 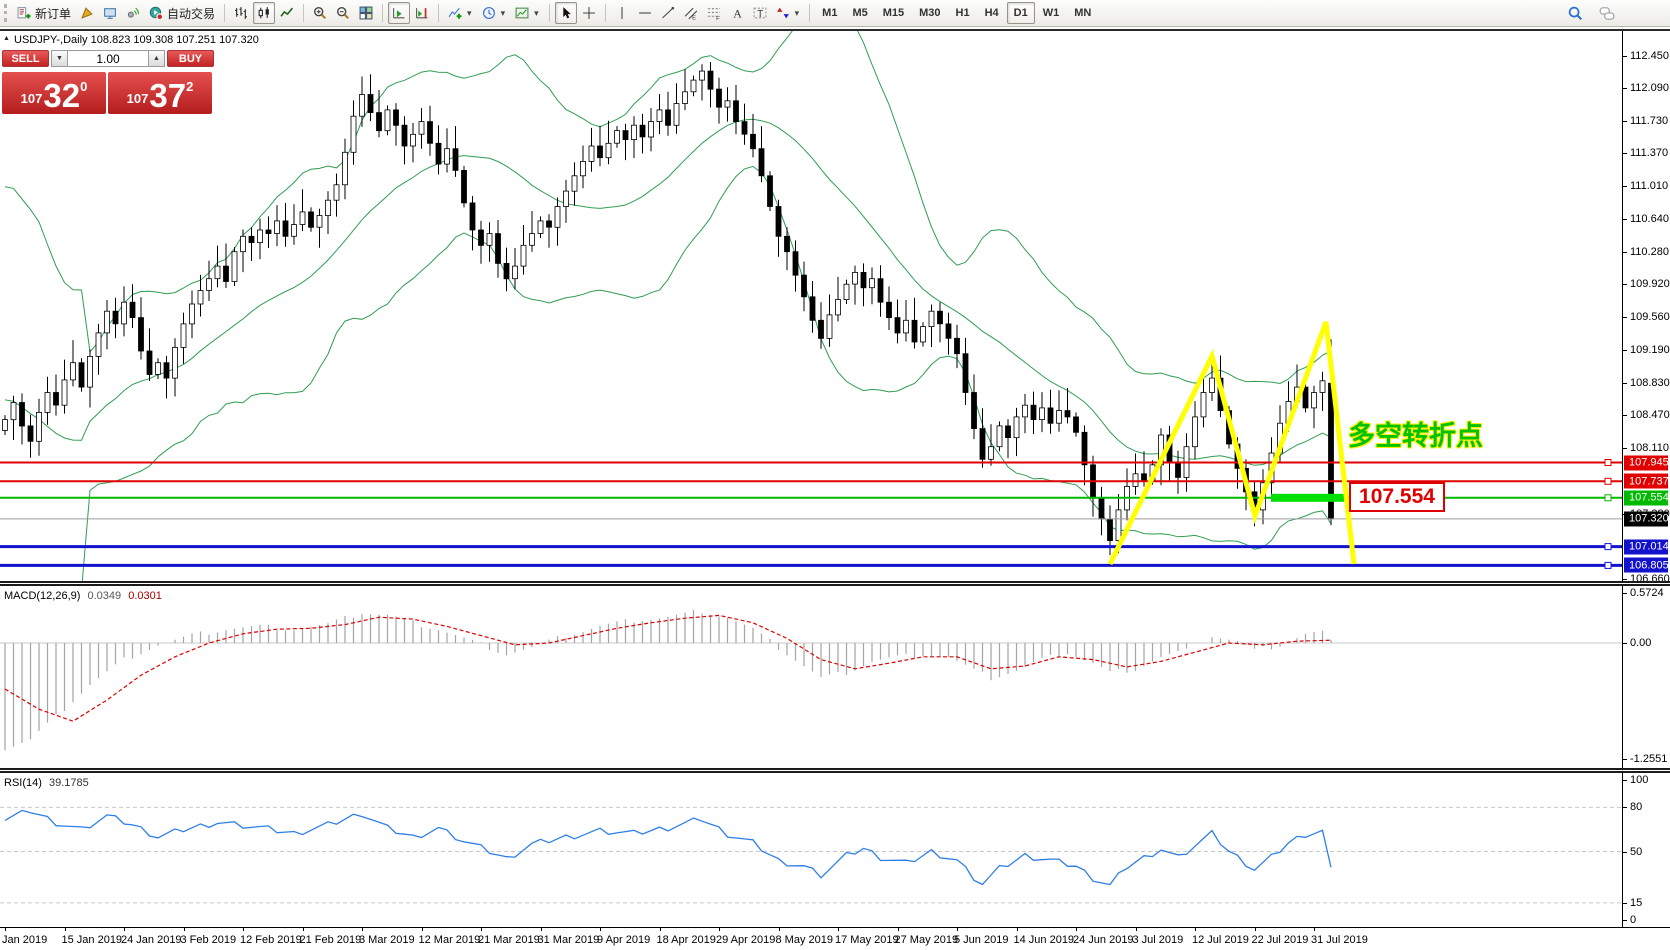 What do you see at coordinates (718, 18) in the screenshot?
I see `svg-text: F` at bounding box center [718, 18].